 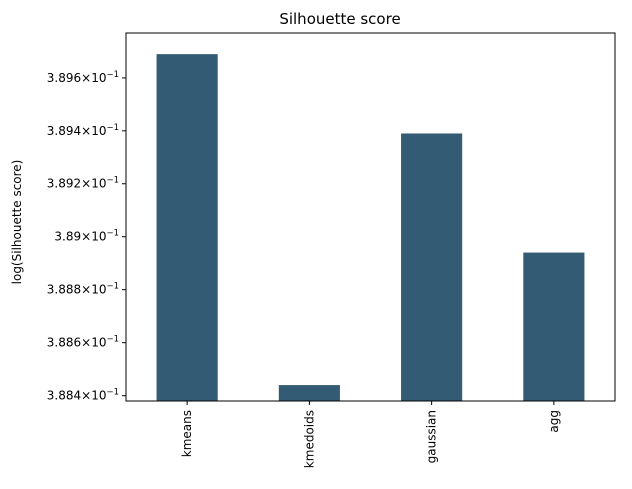 I want to click on y-tick-label: 3.894×10−1, so click(x=83, y=130).